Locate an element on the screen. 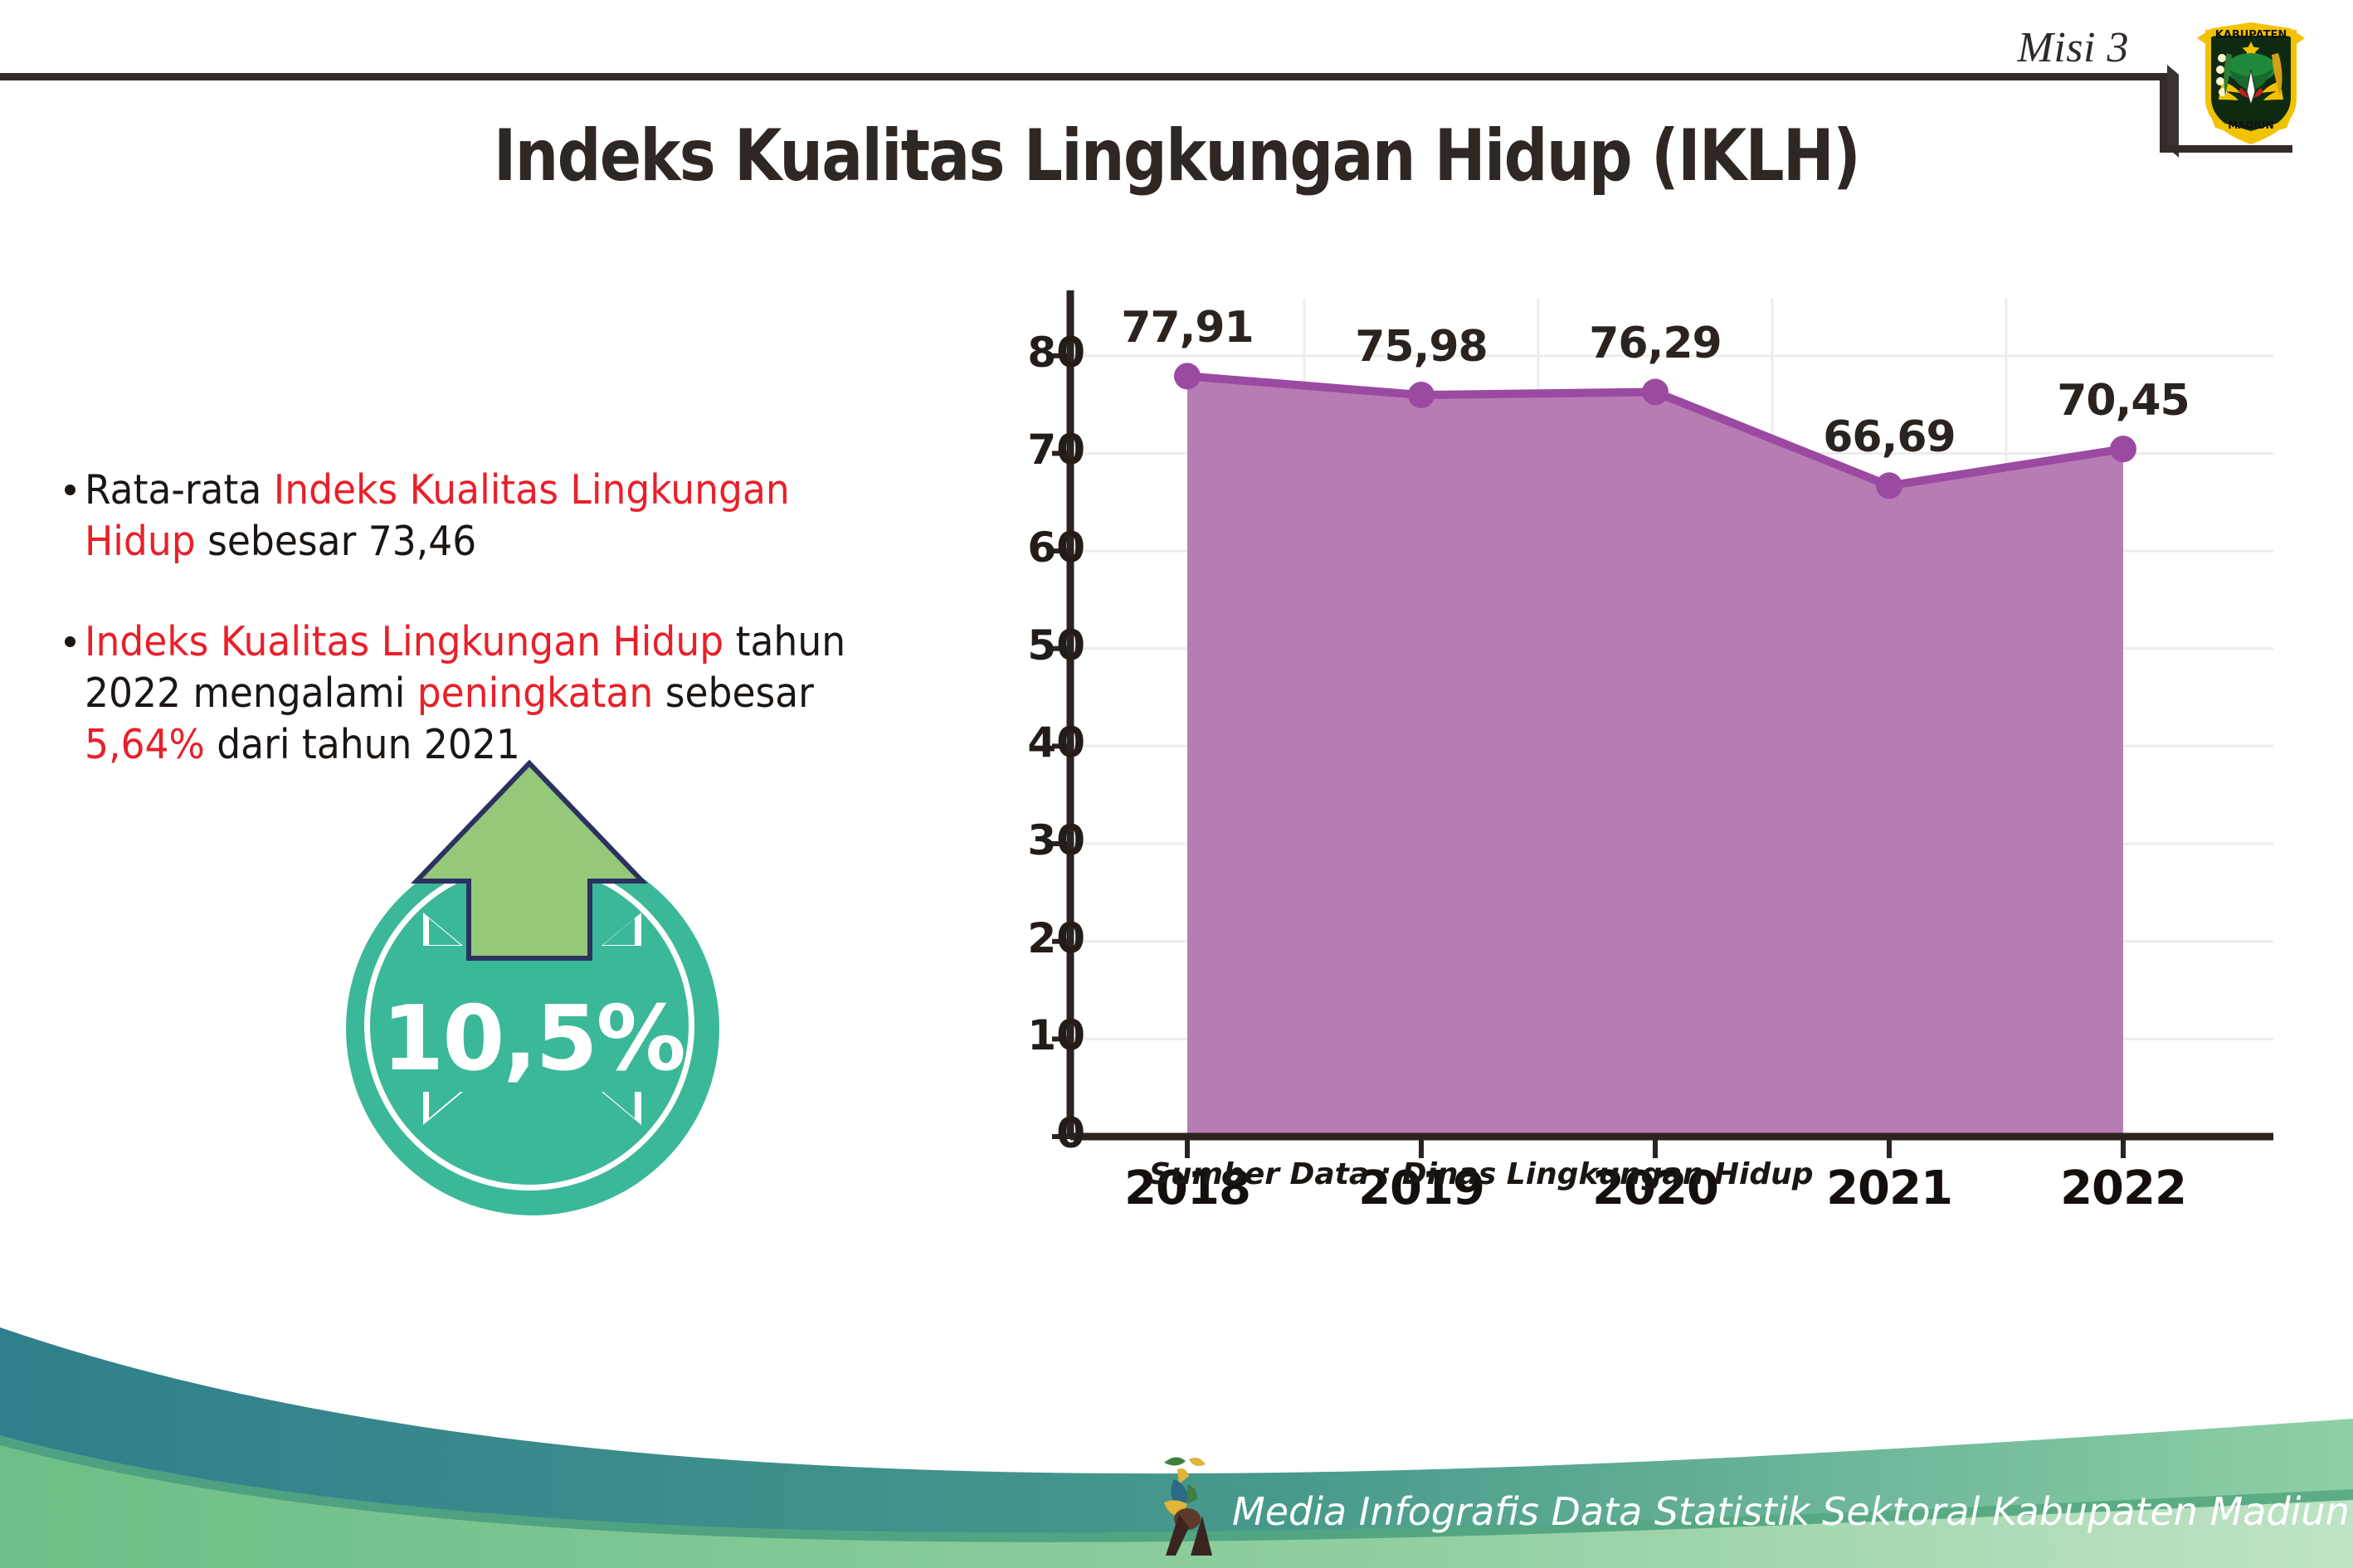 This screenshot has height=1568, width=2353. chart-markers is located at coordinates (1655, 431).